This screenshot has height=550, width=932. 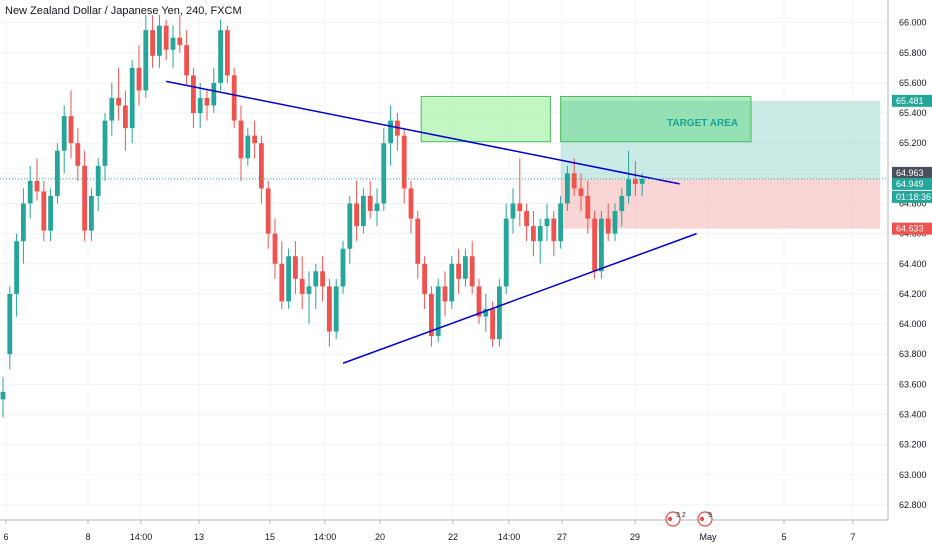 I want to click on x-tick-label: 7, so click(x=852, y=537).